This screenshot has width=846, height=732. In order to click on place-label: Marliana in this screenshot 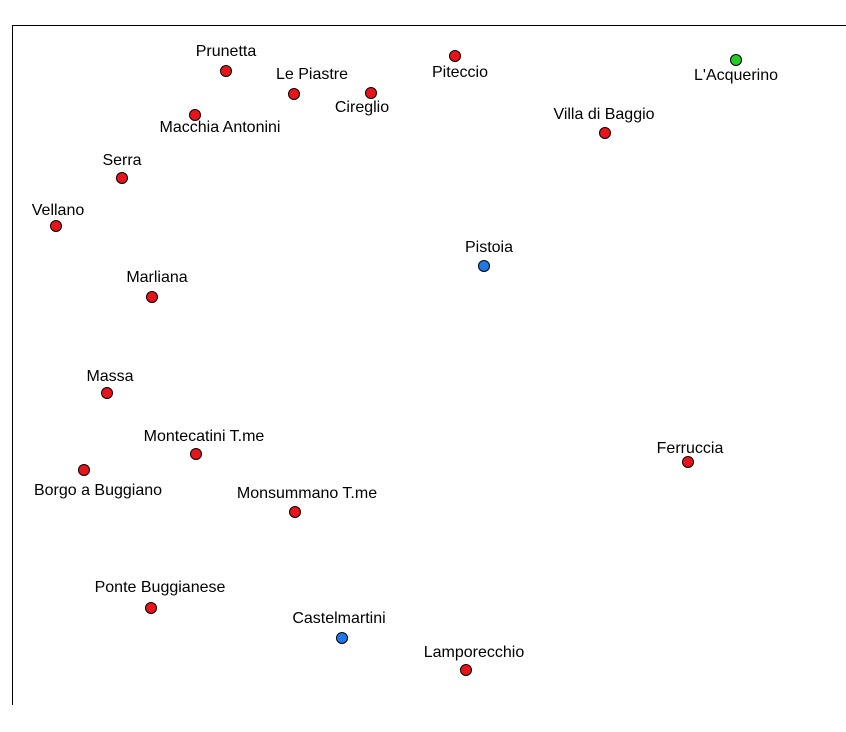, I will do `click(156, 277)`.